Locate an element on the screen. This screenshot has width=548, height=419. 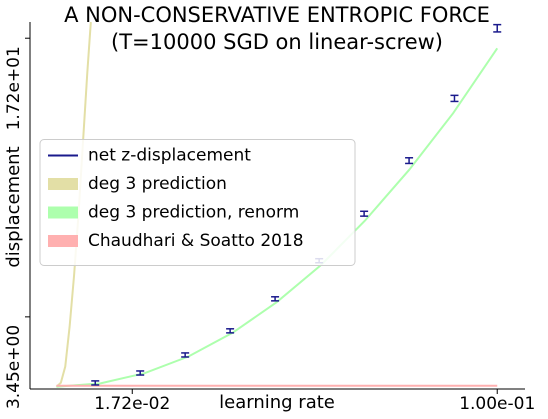
legend-label: Chaudhari & Soatto 2018 is located at coordinates (196, 241).